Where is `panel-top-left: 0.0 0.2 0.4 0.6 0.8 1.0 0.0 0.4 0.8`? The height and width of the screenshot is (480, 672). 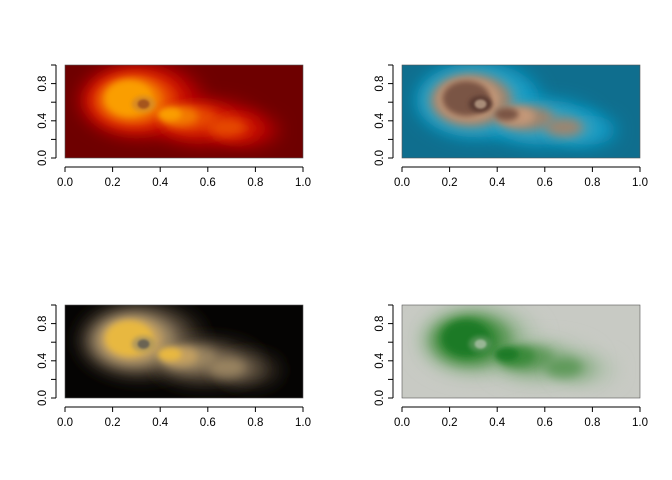 panel-top-left: 0.0 0.2 0.4 0.6 0.8 1.0 0.0 0.4 0.8 is located at coordinates (174, 126).